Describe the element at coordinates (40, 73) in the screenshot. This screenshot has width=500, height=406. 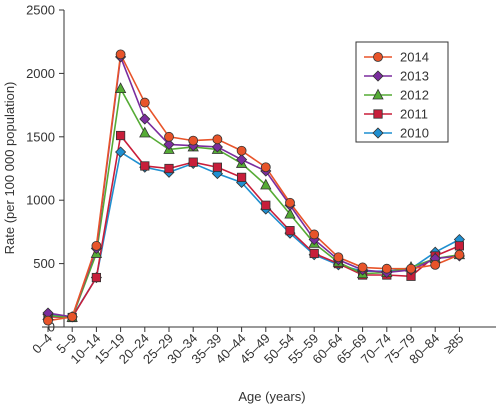
I see `y-tick-label: 2000` at that location.